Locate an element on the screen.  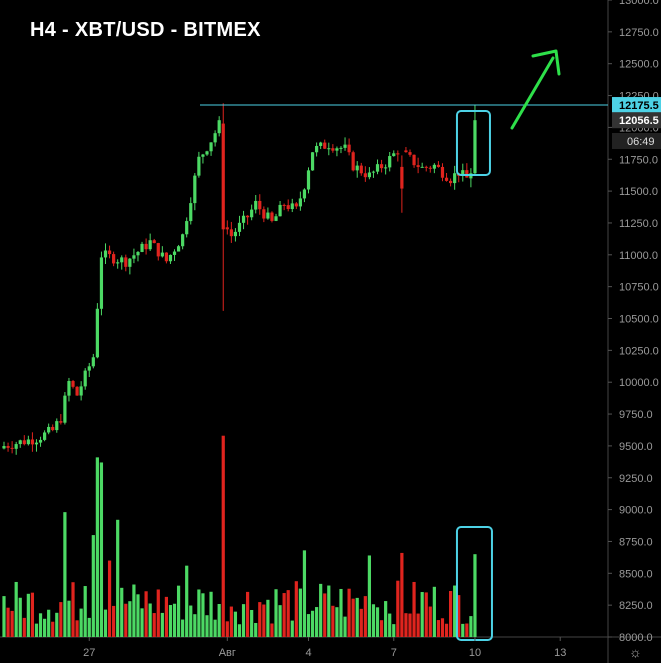
y-tick-label: 8250.0 is located at coordinates (636, 606).